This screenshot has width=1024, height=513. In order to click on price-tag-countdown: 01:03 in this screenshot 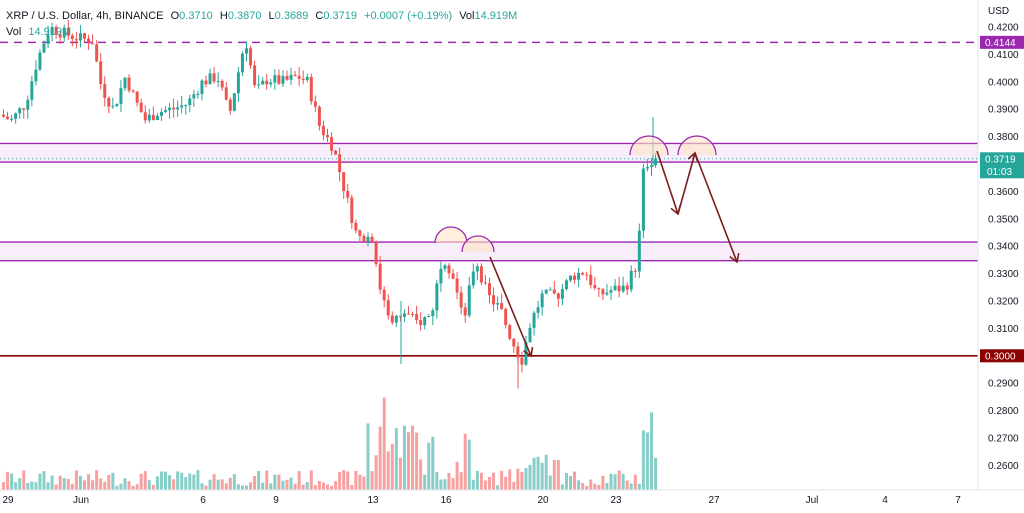, I will do `click(999, 172)`.